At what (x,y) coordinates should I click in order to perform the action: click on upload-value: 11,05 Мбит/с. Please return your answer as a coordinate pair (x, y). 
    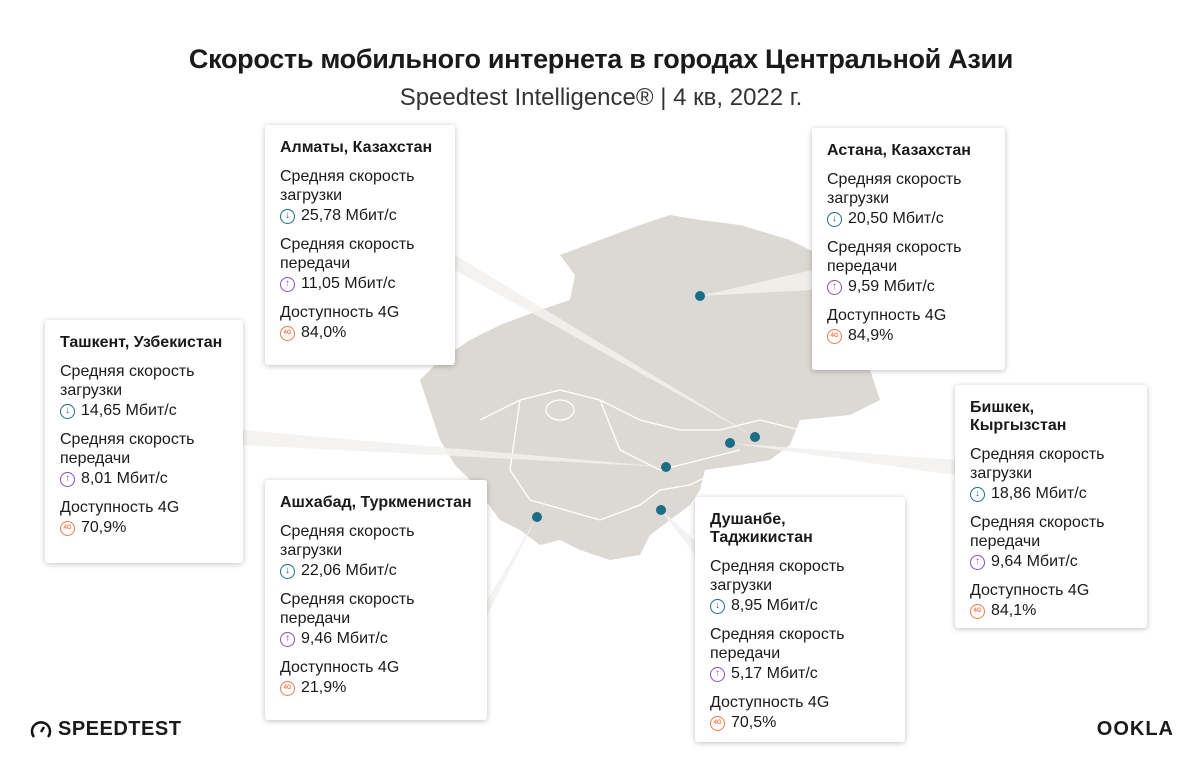
    Looking at the image, I should click on (348, 283).